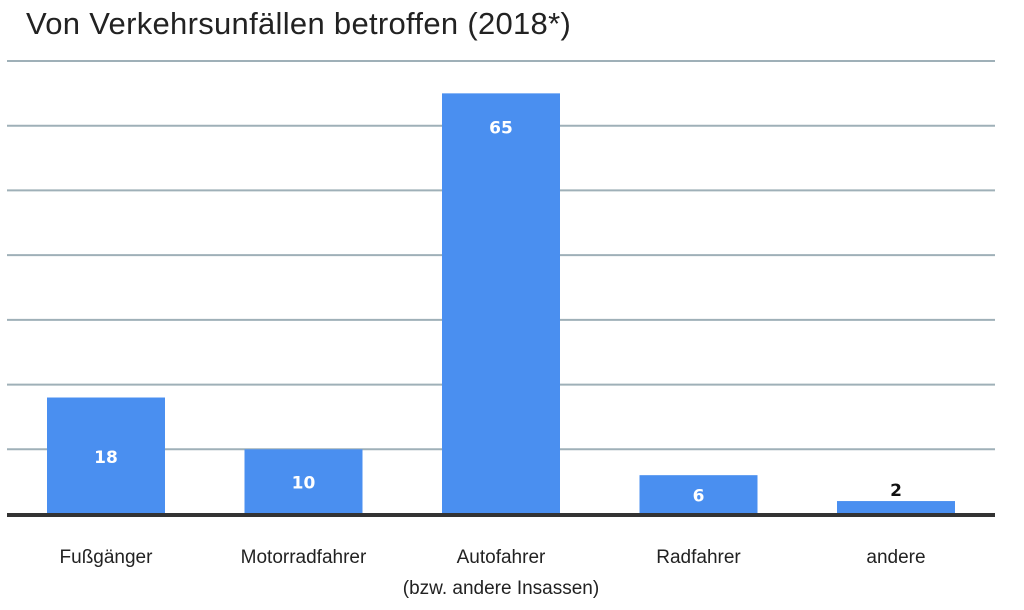 This screenshot has width=1024, height=610. What do you see at coordinates (107, 557) in the screenshot?
I see `x-tick-label: Fußgänger` at bounding box center [107, 557].